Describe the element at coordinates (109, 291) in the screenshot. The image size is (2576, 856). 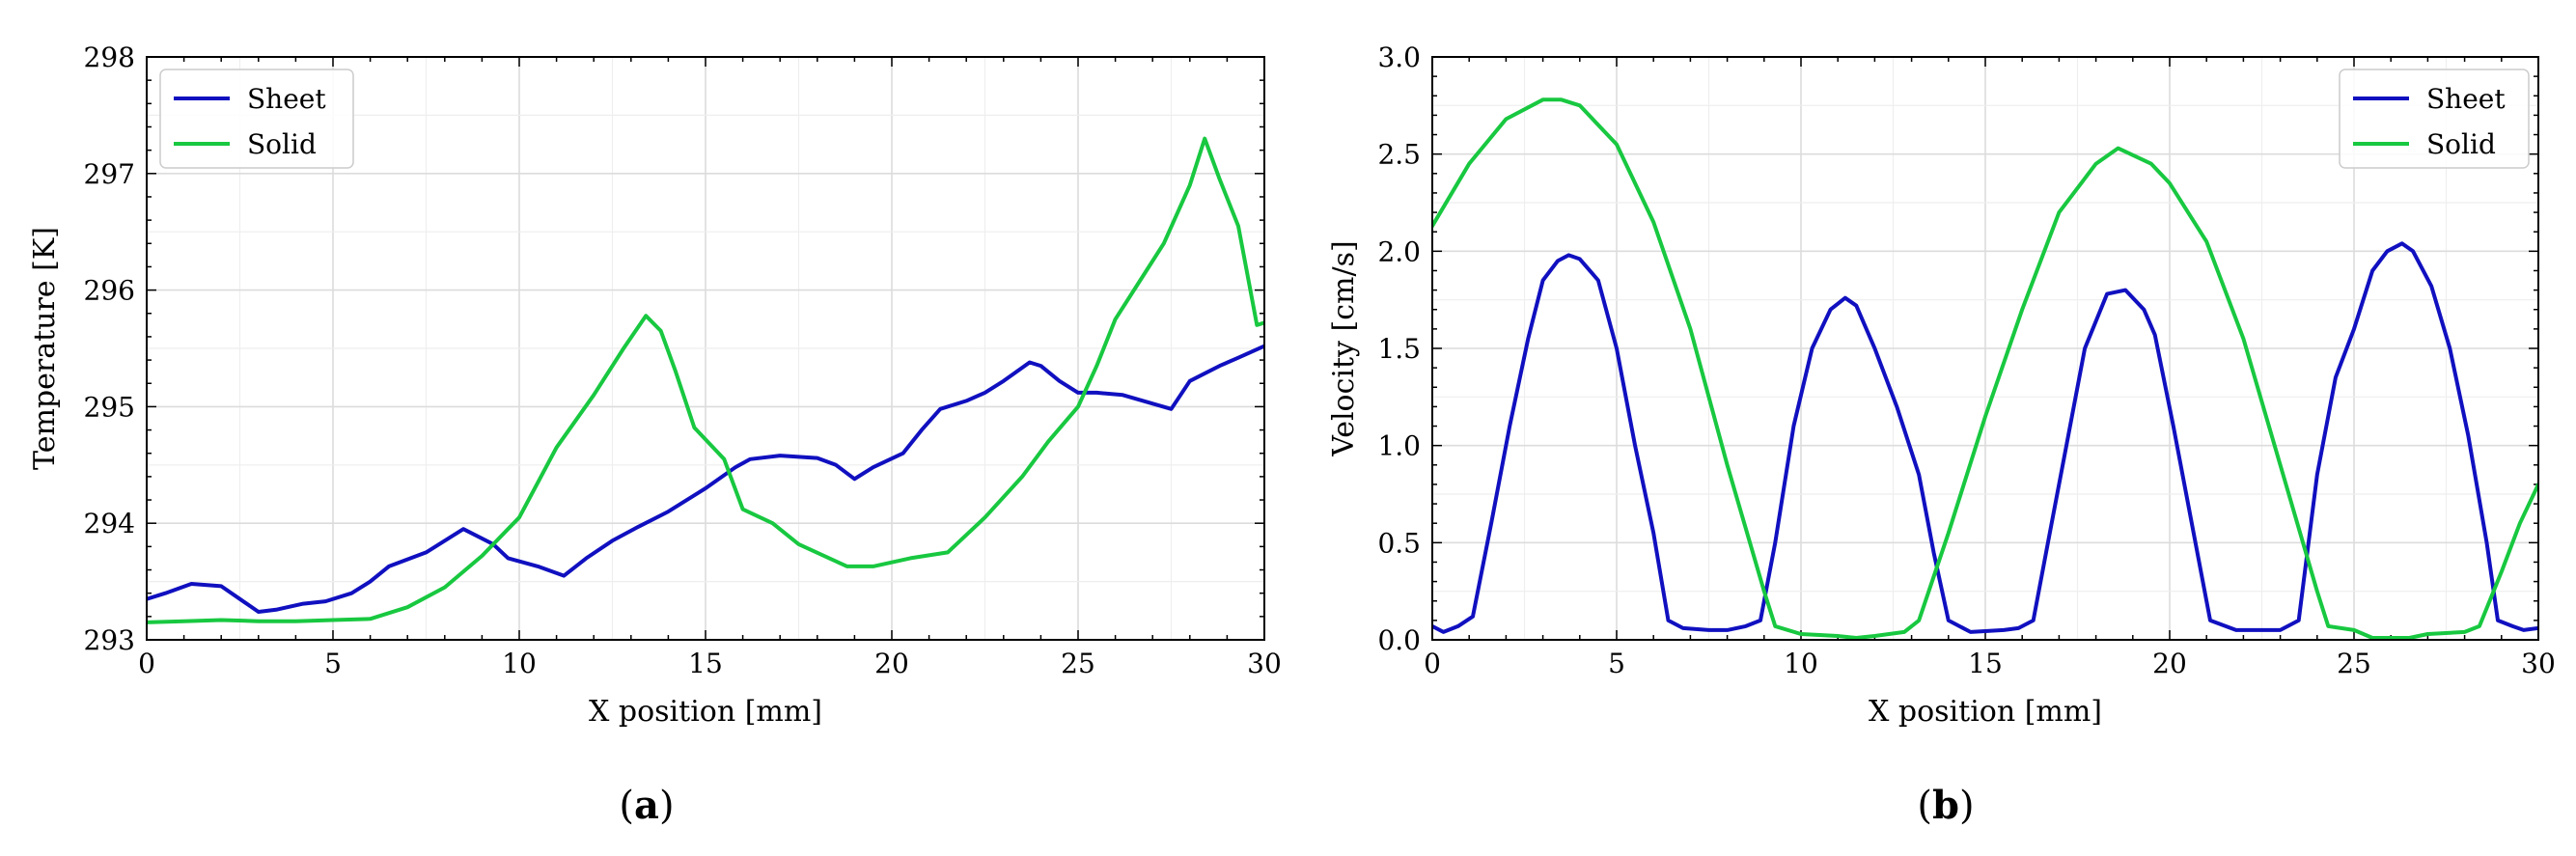
I see `y-tick-label: 296` at that location.